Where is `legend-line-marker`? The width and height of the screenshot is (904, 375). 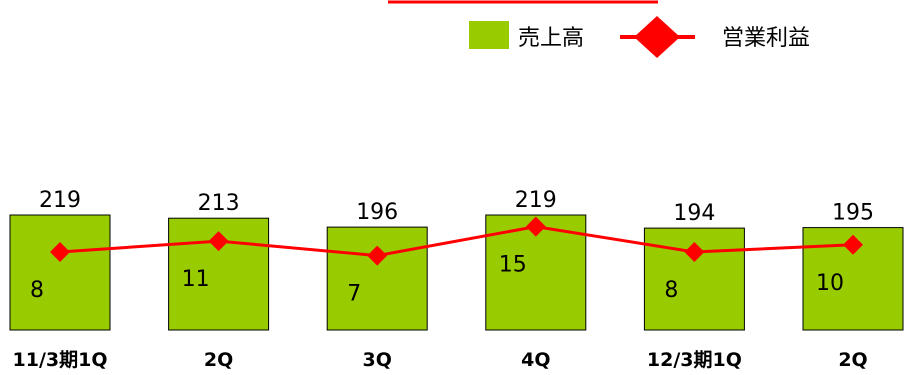 legend-line-marker is located at coordinates (657, 37).